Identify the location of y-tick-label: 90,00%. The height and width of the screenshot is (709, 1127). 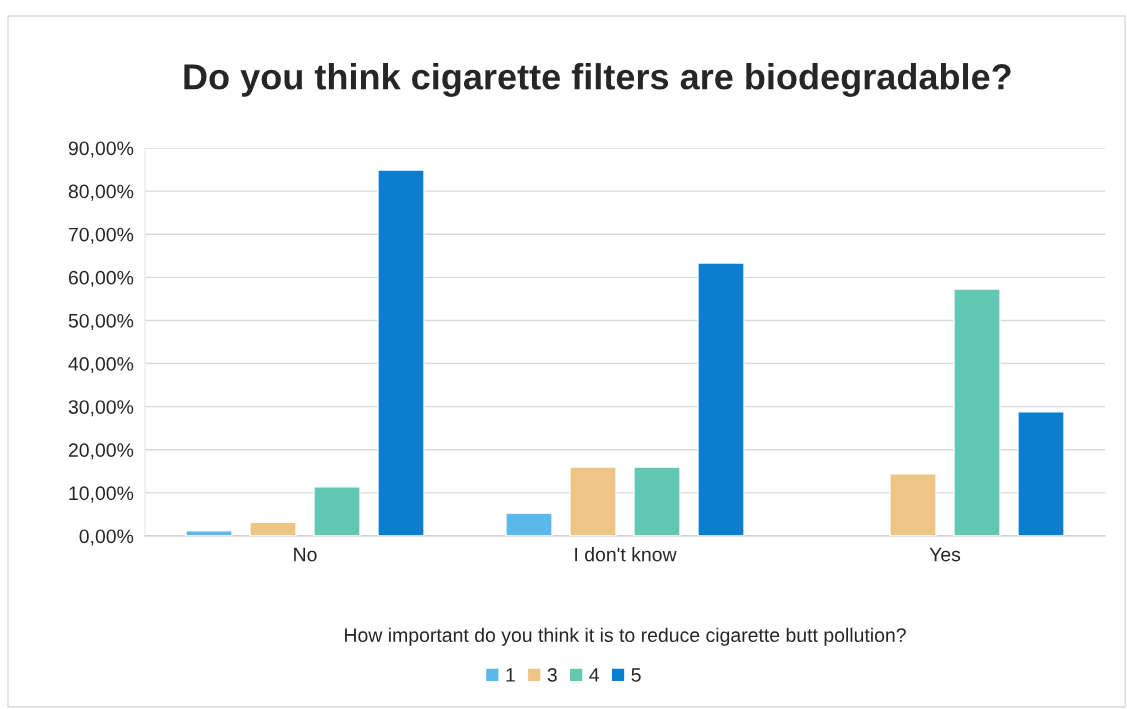
(101, 149).